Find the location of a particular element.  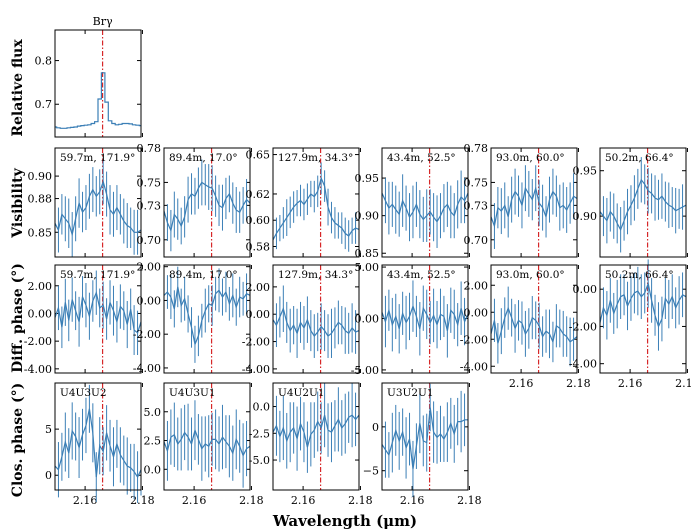

panel: 0.58 0.60 0.62 0.65 127.9m, 34.3° is located at coordinates (303, 202).